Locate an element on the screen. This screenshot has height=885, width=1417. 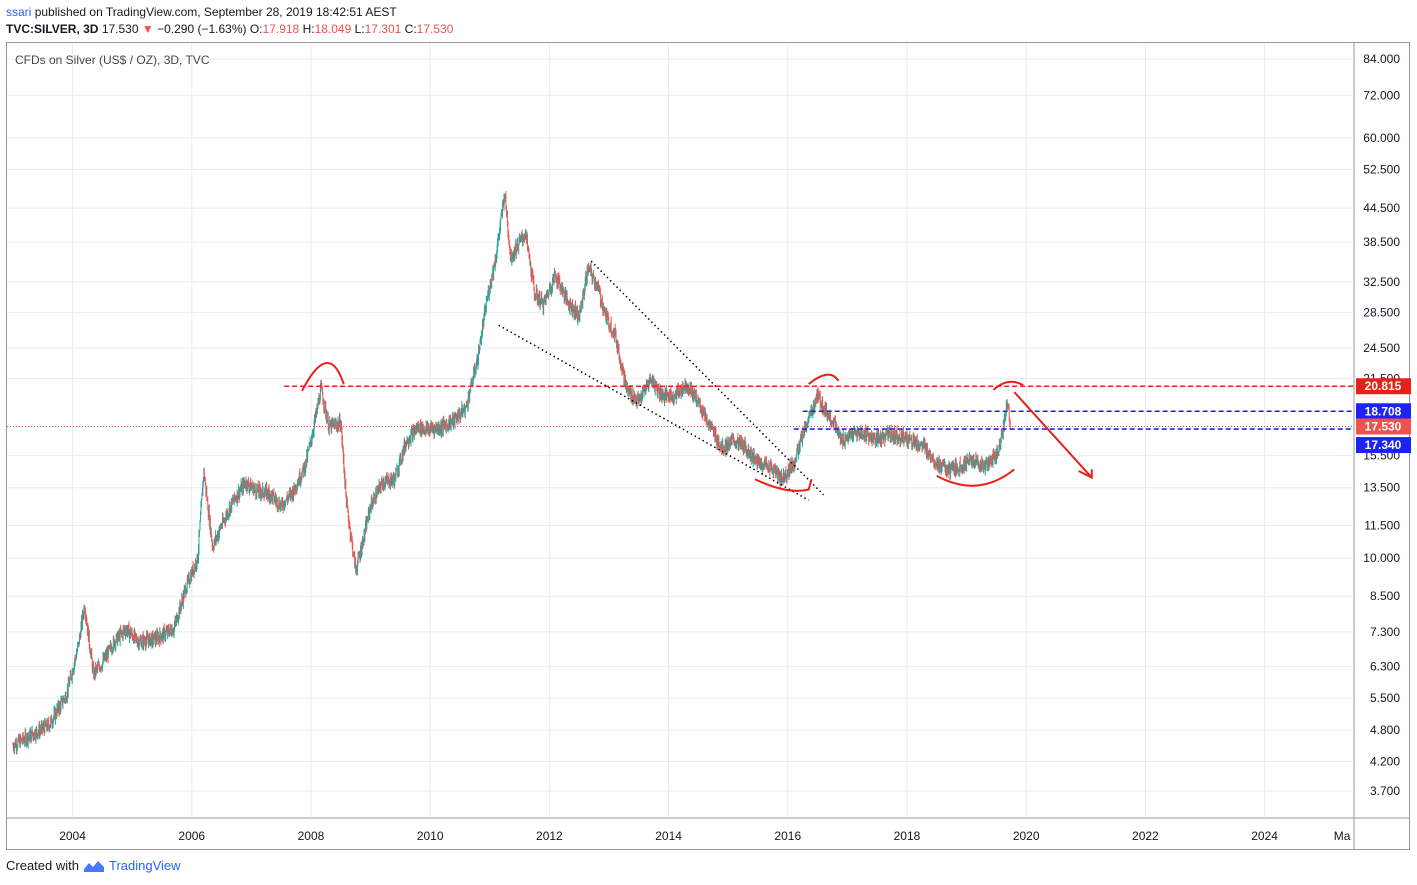
low-label: L: is located at coordinates (359, 29).